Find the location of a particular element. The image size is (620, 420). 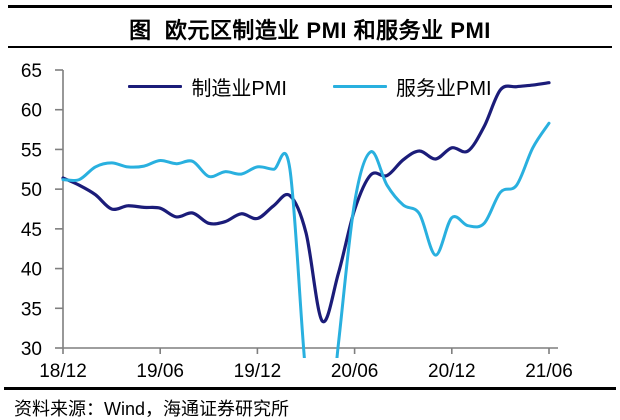

legend-label-manufacturing: 制造业PMI is located at coordinates (239, 89).